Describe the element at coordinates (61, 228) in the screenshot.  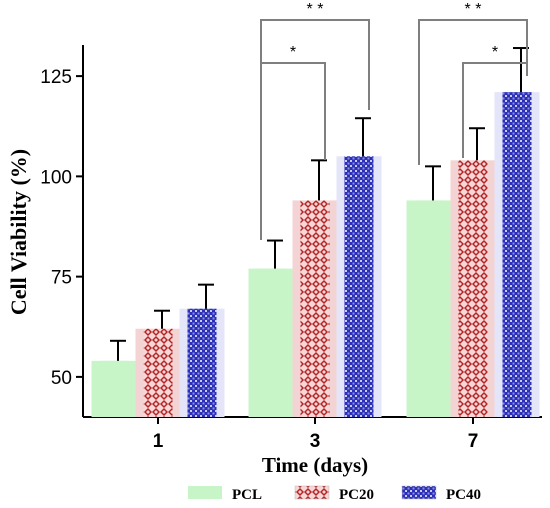
I see `y-ticks: 50 75 100 125` at that location.